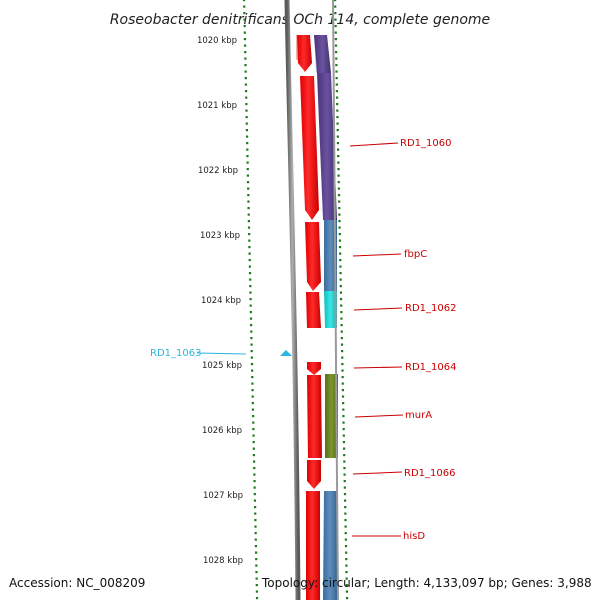 The width and height of the screenshot is (600, 600). What do you see at coordinates (220, 236) in the screenshot?
I see `kbp-label-1023: 1023 kbp` at bounding box center [220, 236].